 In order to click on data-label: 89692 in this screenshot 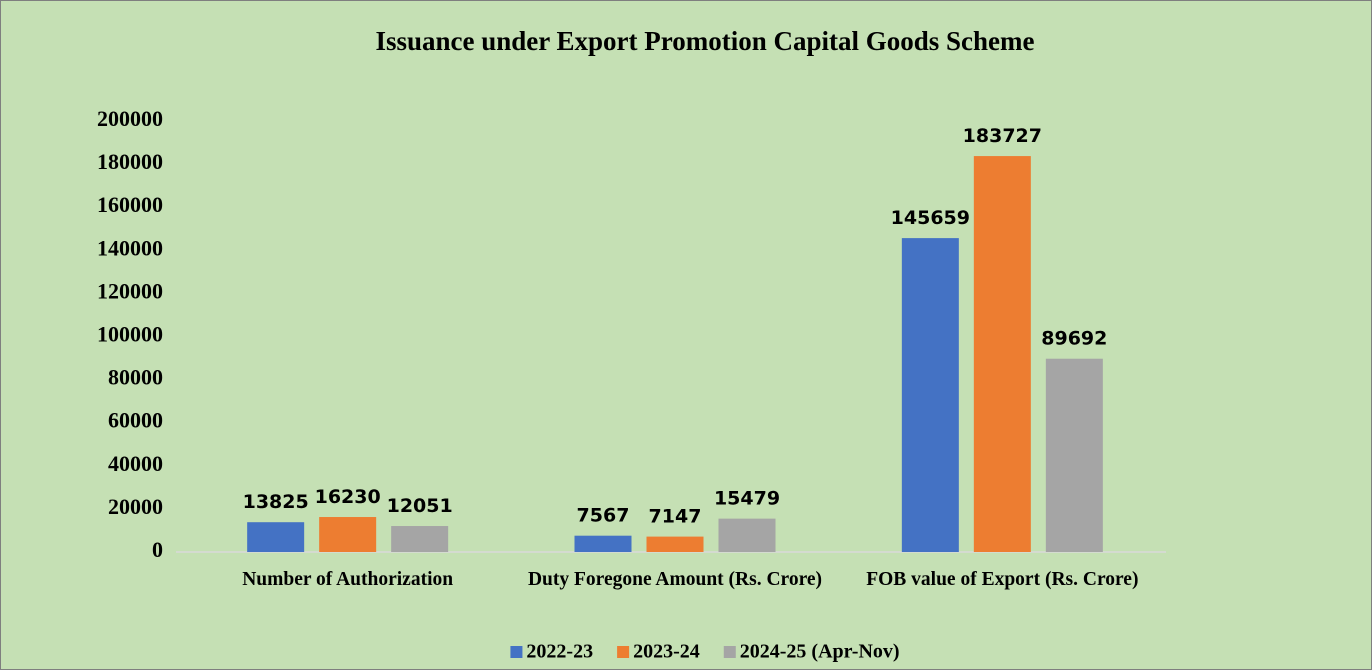, I will do `click(1074, 339)`.